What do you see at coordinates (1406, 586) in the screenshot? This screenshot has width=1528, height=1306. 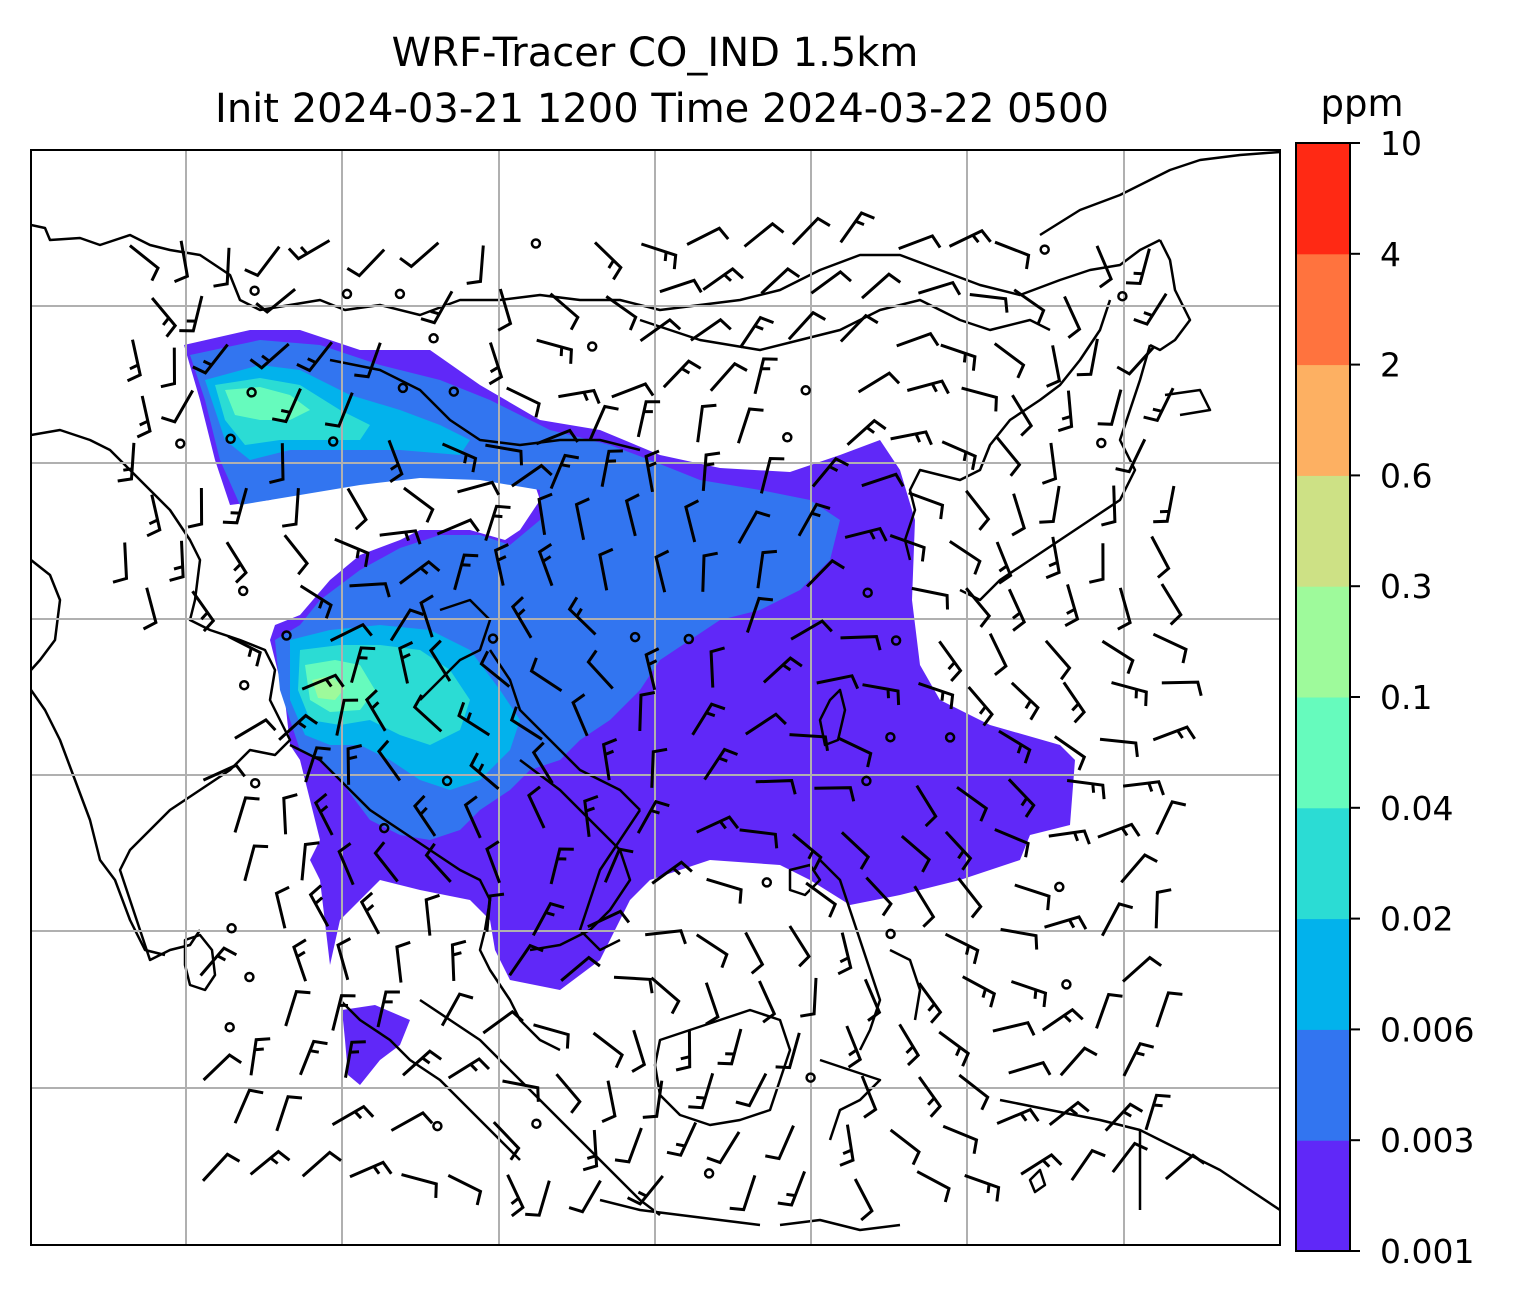 I see `colorbar-tick-label: 0.3` at bounding box center [1406, 586].